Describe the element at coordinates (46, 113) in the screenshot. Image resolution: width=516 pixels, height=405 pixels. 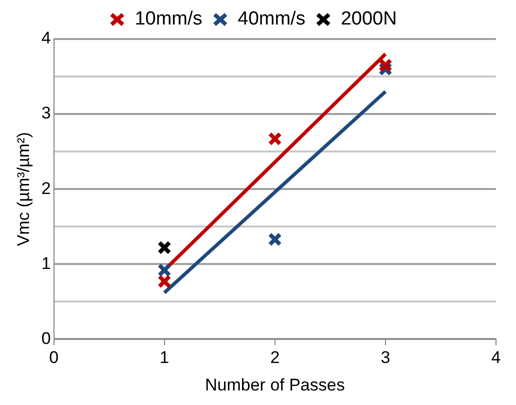
I see `y-tick-label: 3` at that location.